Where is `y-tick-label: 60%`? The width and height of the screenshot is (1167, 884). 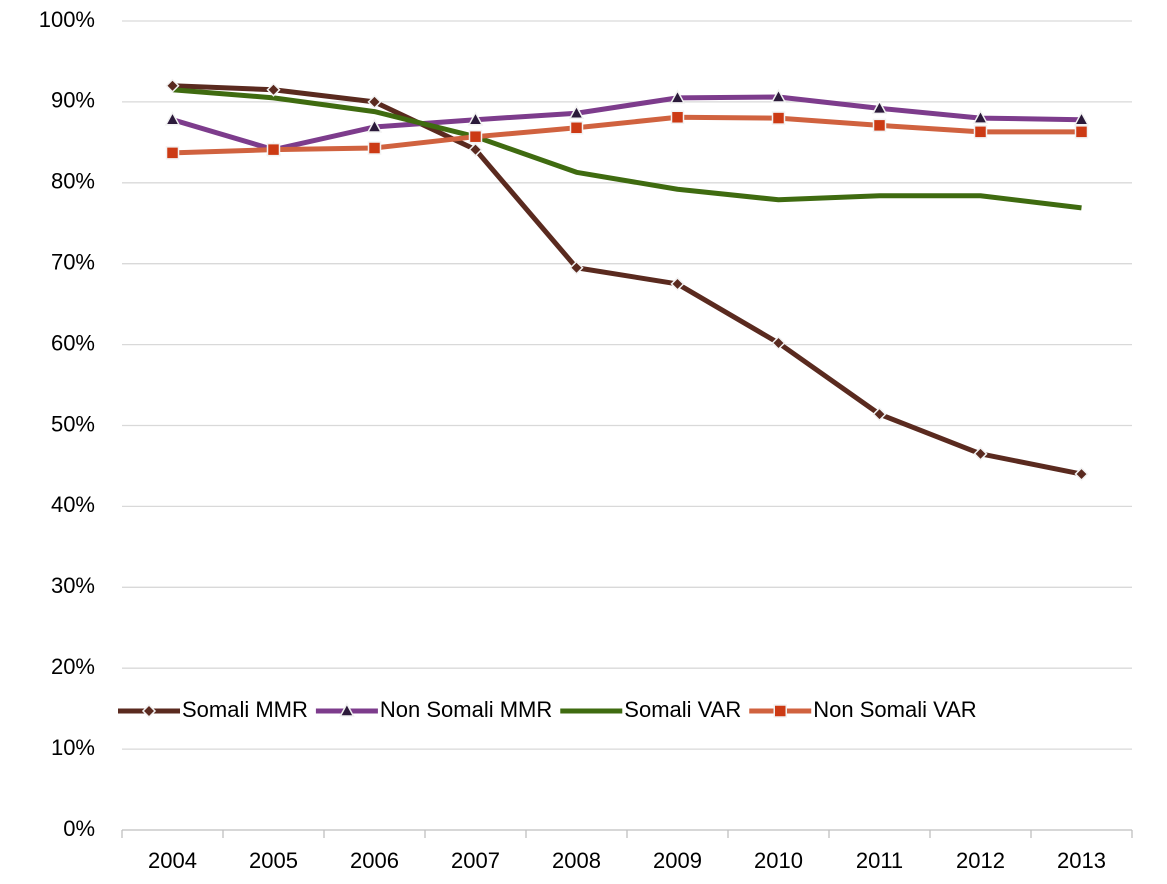
y-tick-label: 60% is located at coordinates (73, 342).